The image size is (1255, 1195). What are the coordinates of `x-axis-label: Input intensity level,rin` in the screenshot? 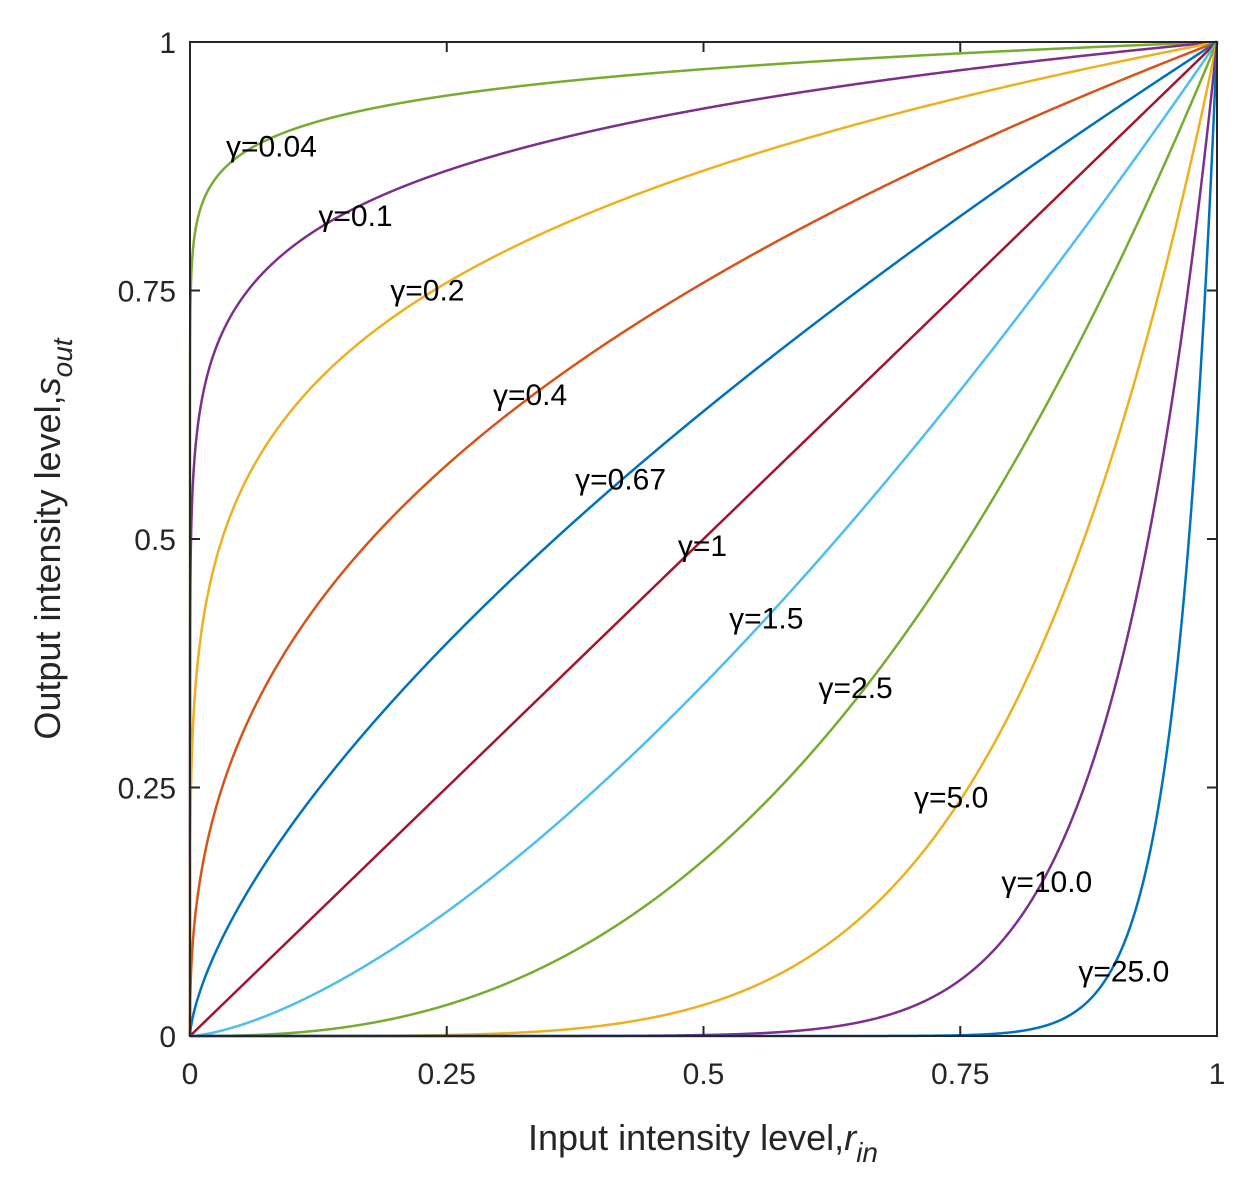 It's located at (703, 1142).